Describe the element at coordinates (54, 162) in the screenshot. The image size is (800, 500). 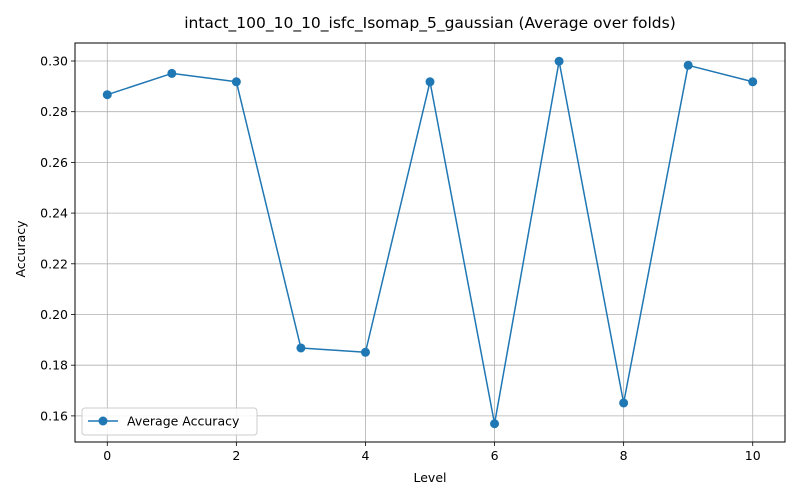
I see `y-tick-label: 0.26` at that location.